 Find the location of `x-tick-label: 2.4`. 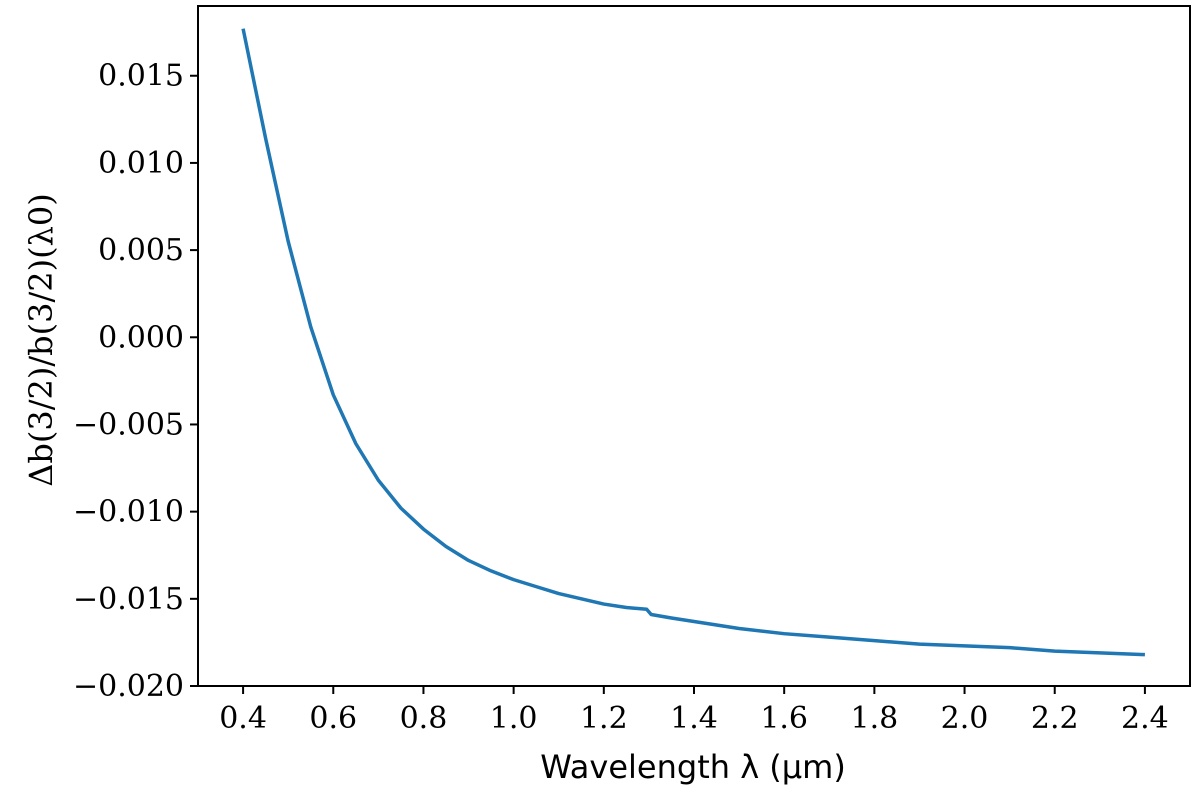

x-tick-label: 2.4 is located at coordinates (1145, 718).